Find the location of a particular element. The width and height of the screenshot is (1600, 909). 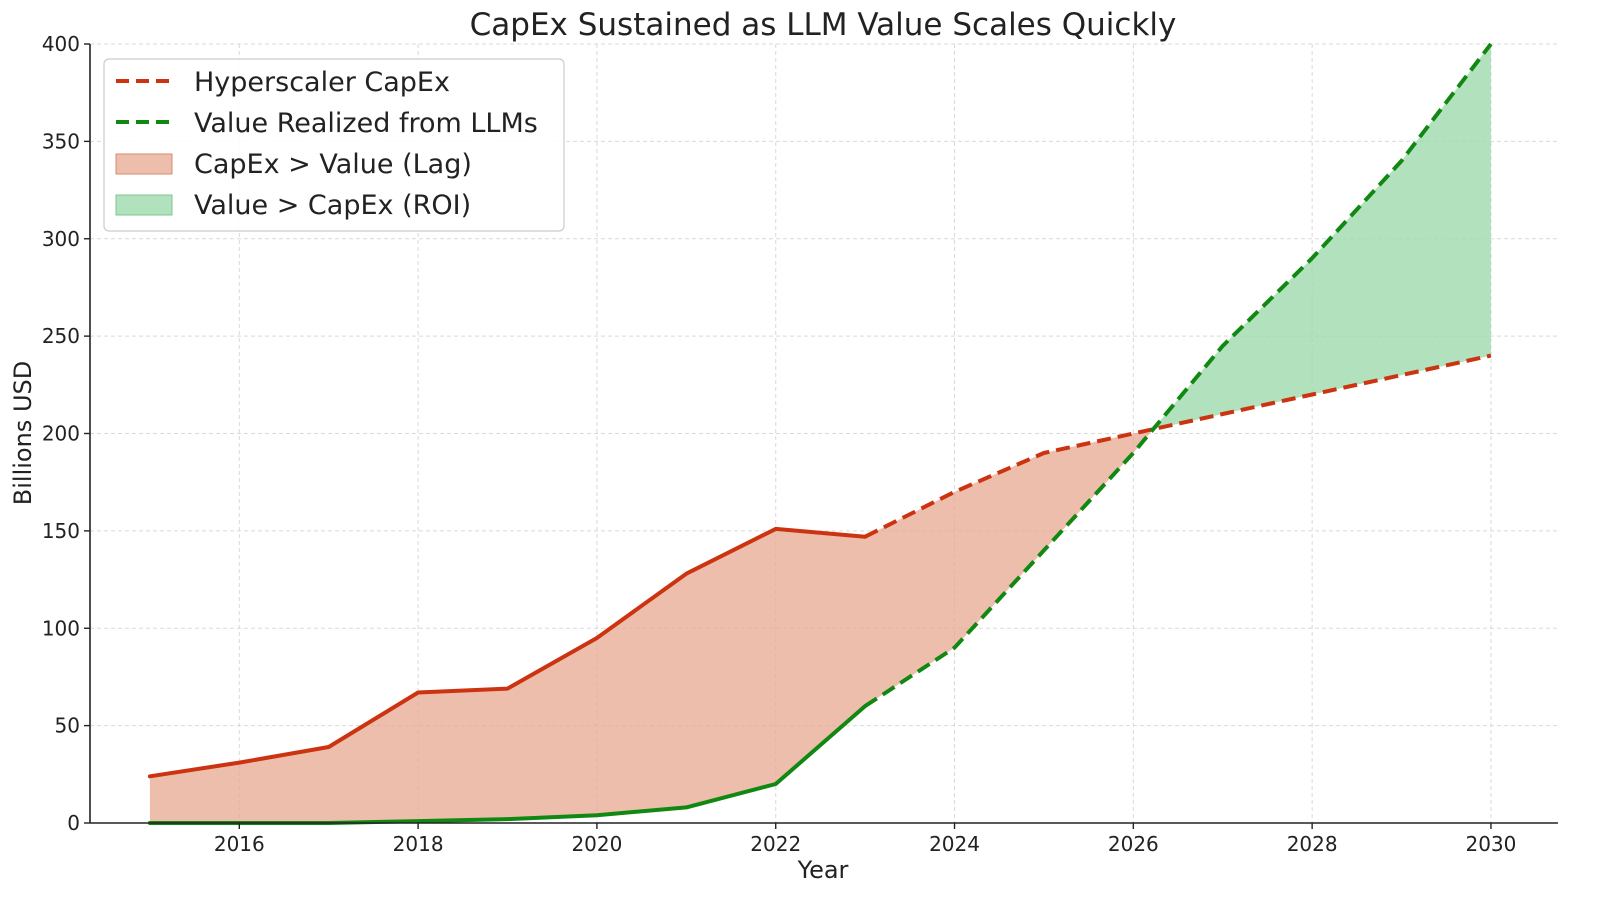

x-tick-label-2016: 2016 is located at coordinates (239, 844).